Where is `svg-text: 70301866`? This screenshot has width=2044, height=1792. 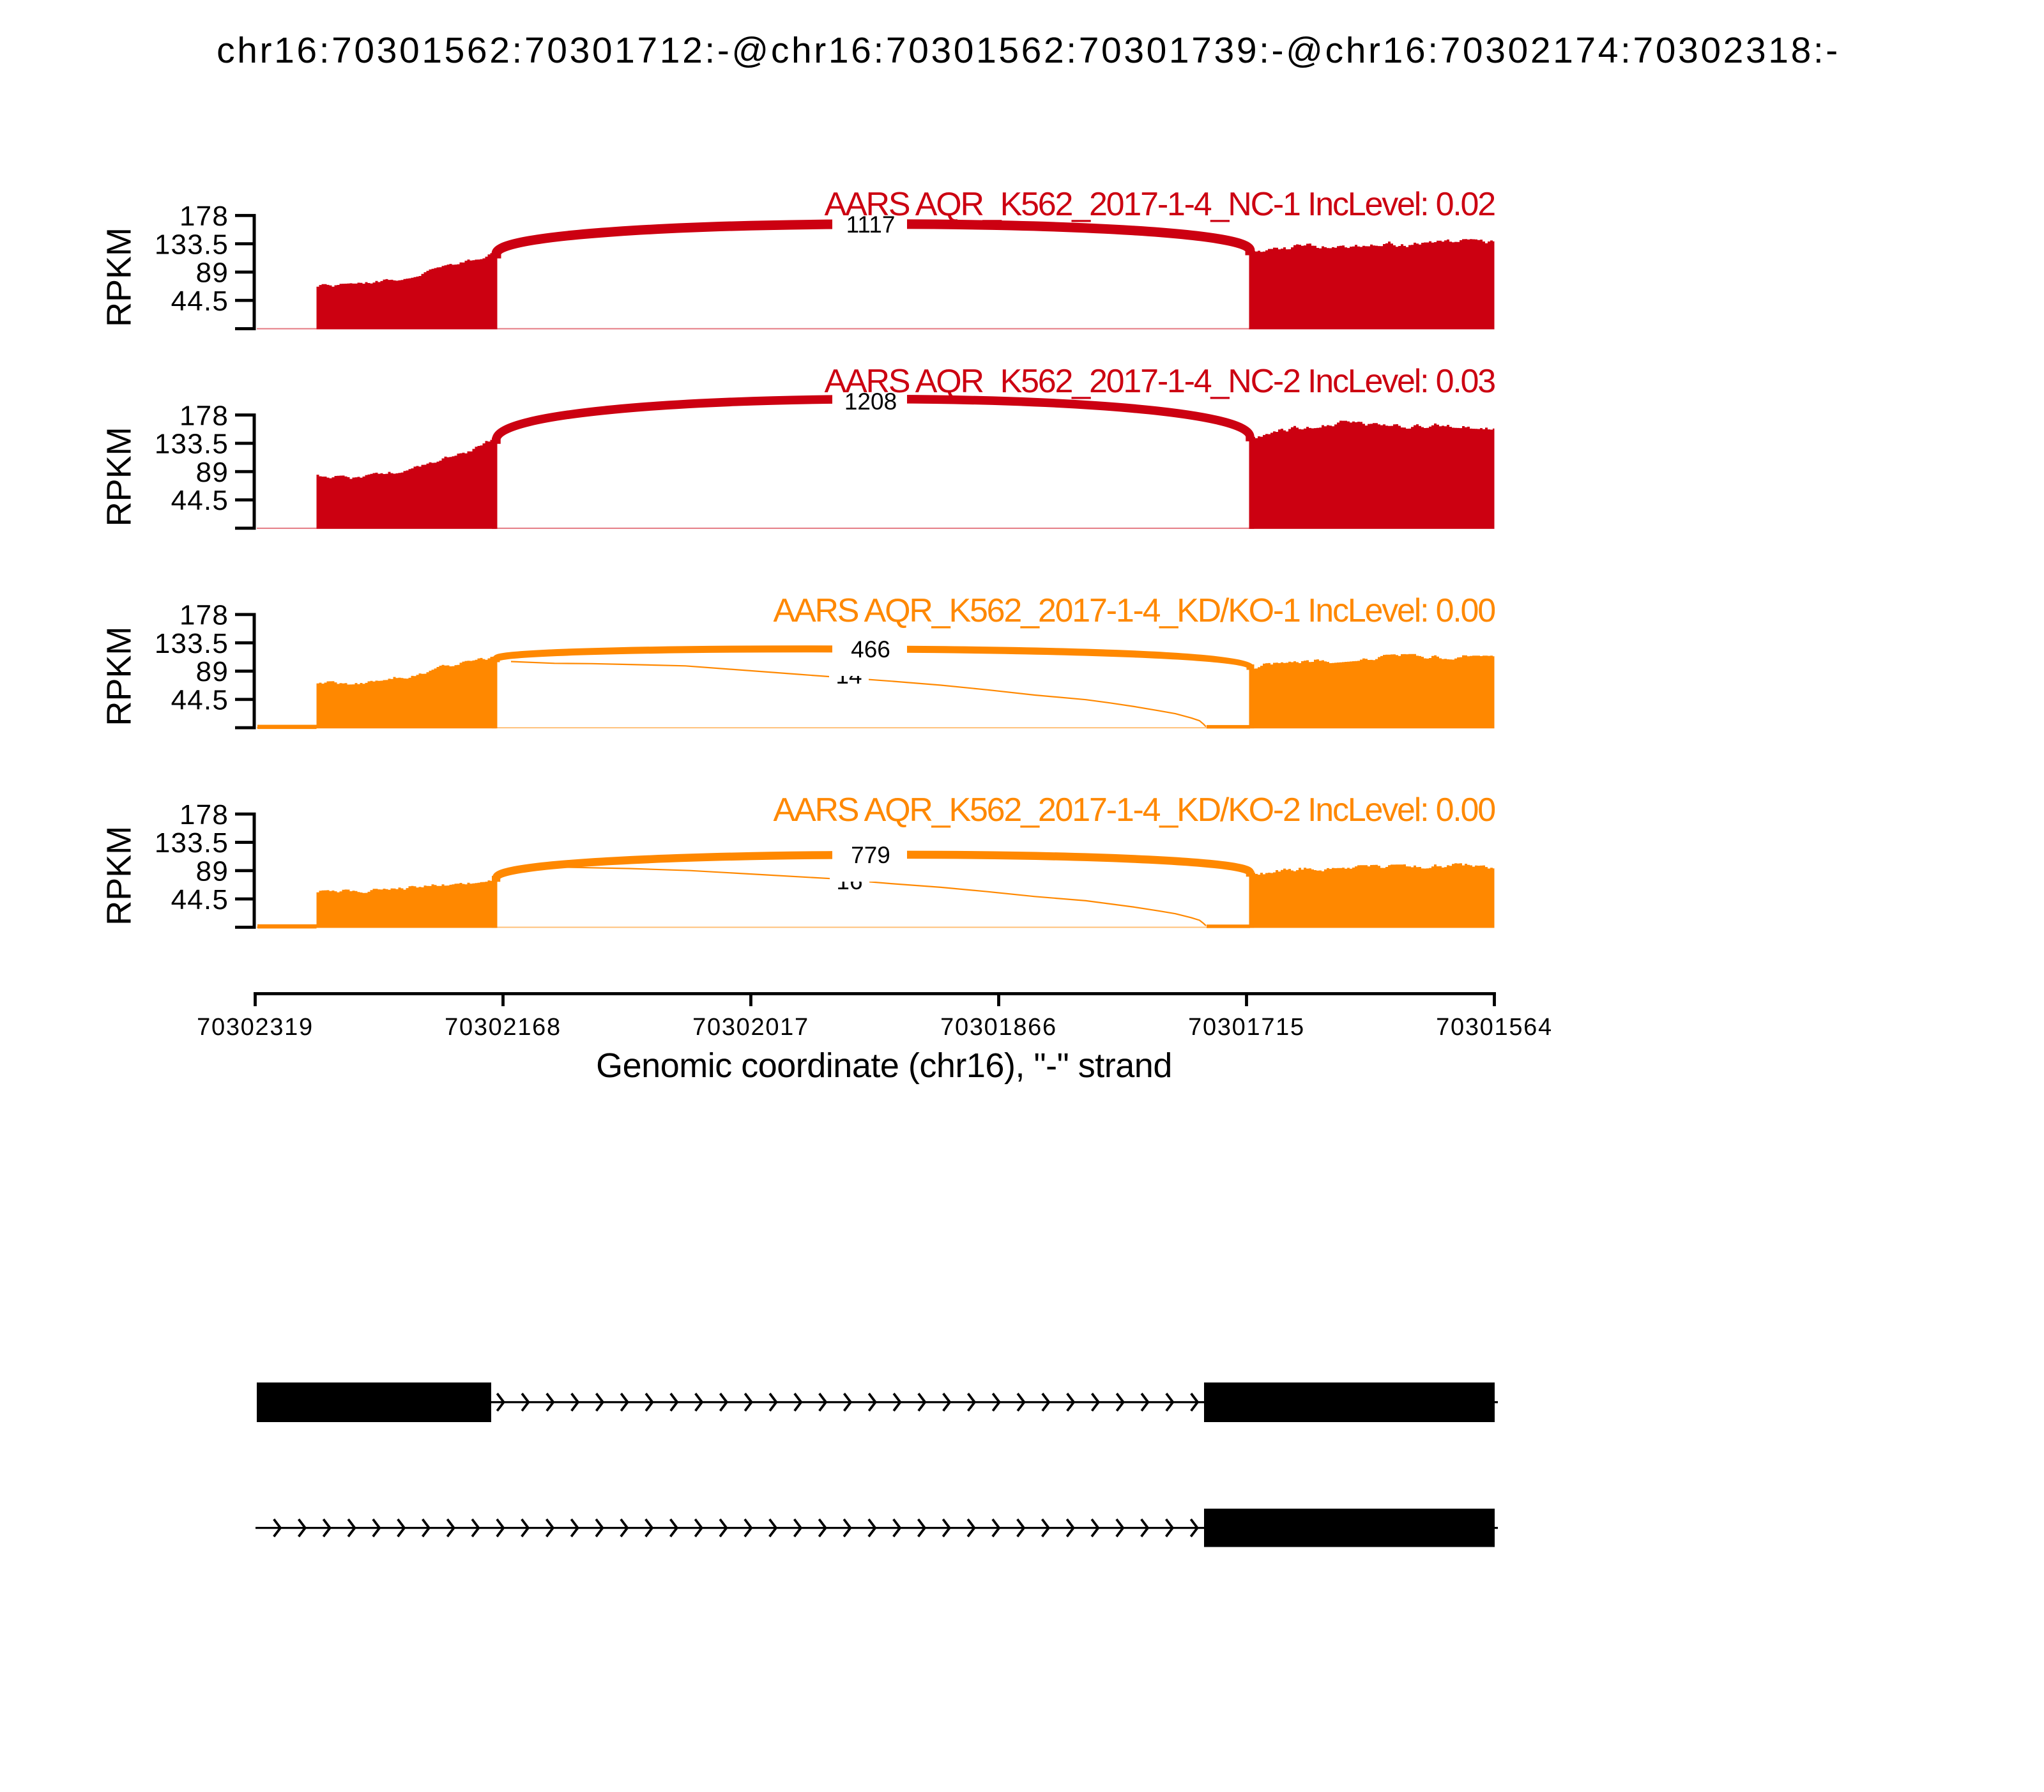
svg-text: 70301866 is located at coordinates (998, 1027).